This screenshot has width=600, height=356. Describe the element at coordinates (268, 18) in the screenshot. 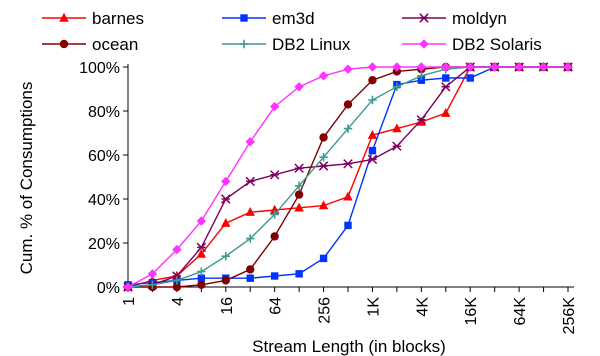

I see `legend-item-em3d: em3d` at that location.